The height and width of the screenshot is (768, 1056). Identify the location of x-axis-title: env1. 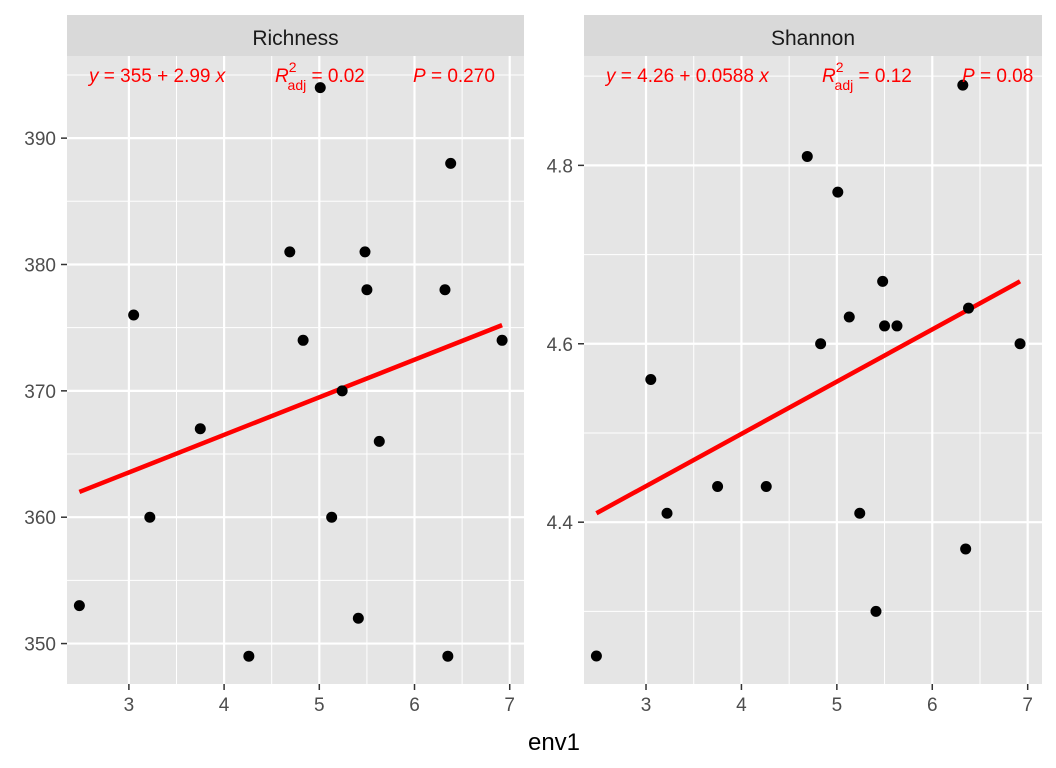
(554, 742).